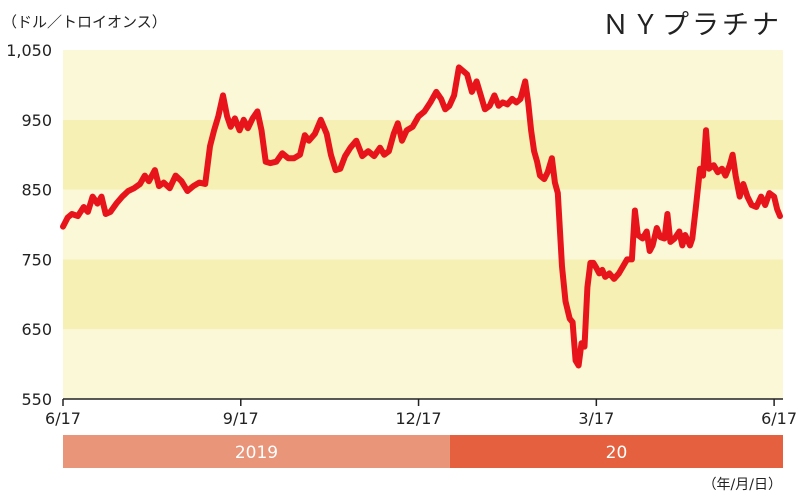  Describe the element at coordinates (29, 225) in the screenshot. I see `y-axis-ticks: 550 650 750 850 950 1,050` at that location.